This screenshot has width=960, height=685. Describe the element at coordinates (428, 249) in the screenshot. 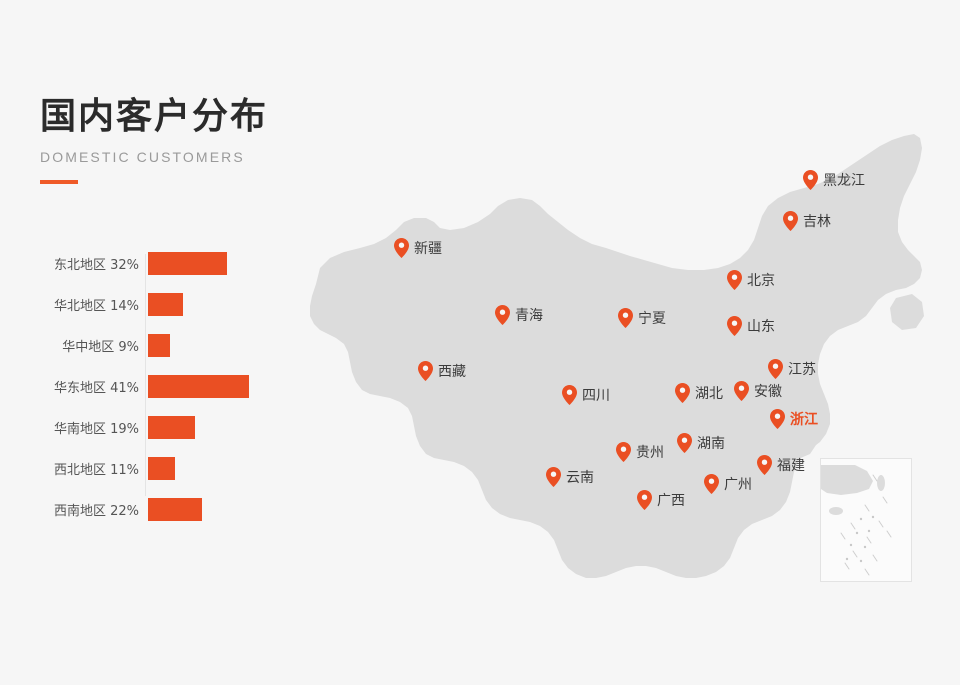

I see `map-marker-label: 新疆` at that location.